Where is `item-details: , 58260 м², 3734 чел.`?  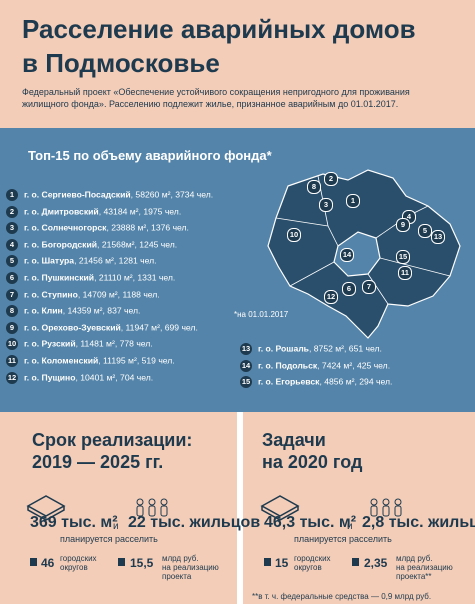 item-details: , 58260 м², 3734 чел. is located at coordinates (172, 194).